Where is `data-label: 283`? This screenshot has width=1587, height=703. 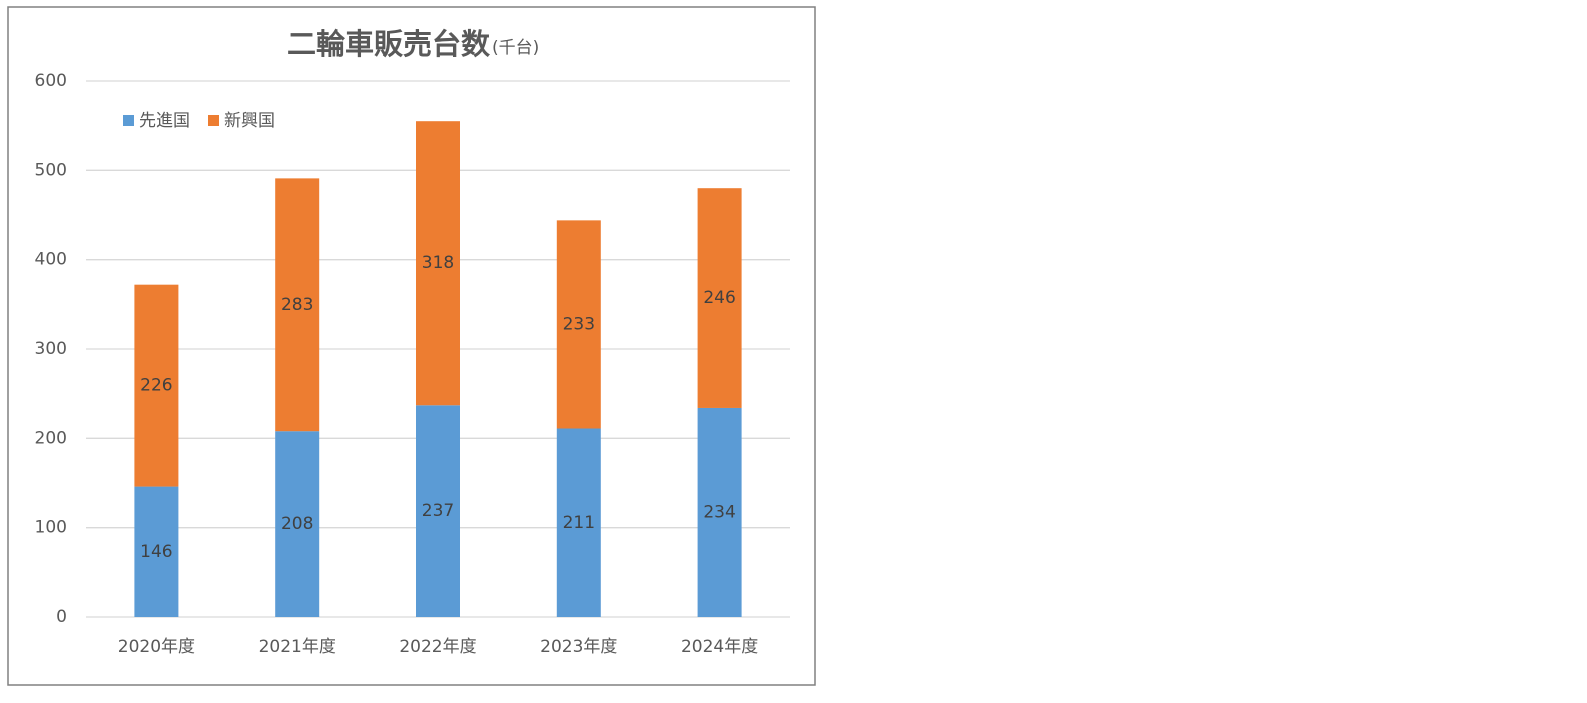
data-label: 283 is located at coordinates (297, 305).